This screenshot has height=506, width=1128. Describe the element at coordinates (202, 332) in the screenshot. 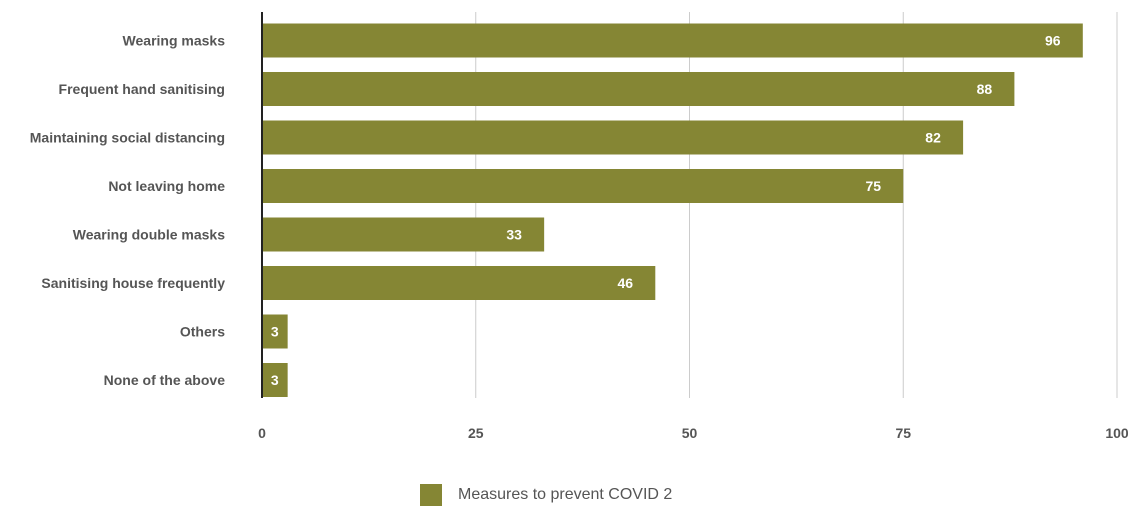

I see `category-label-6: Others` at that location.